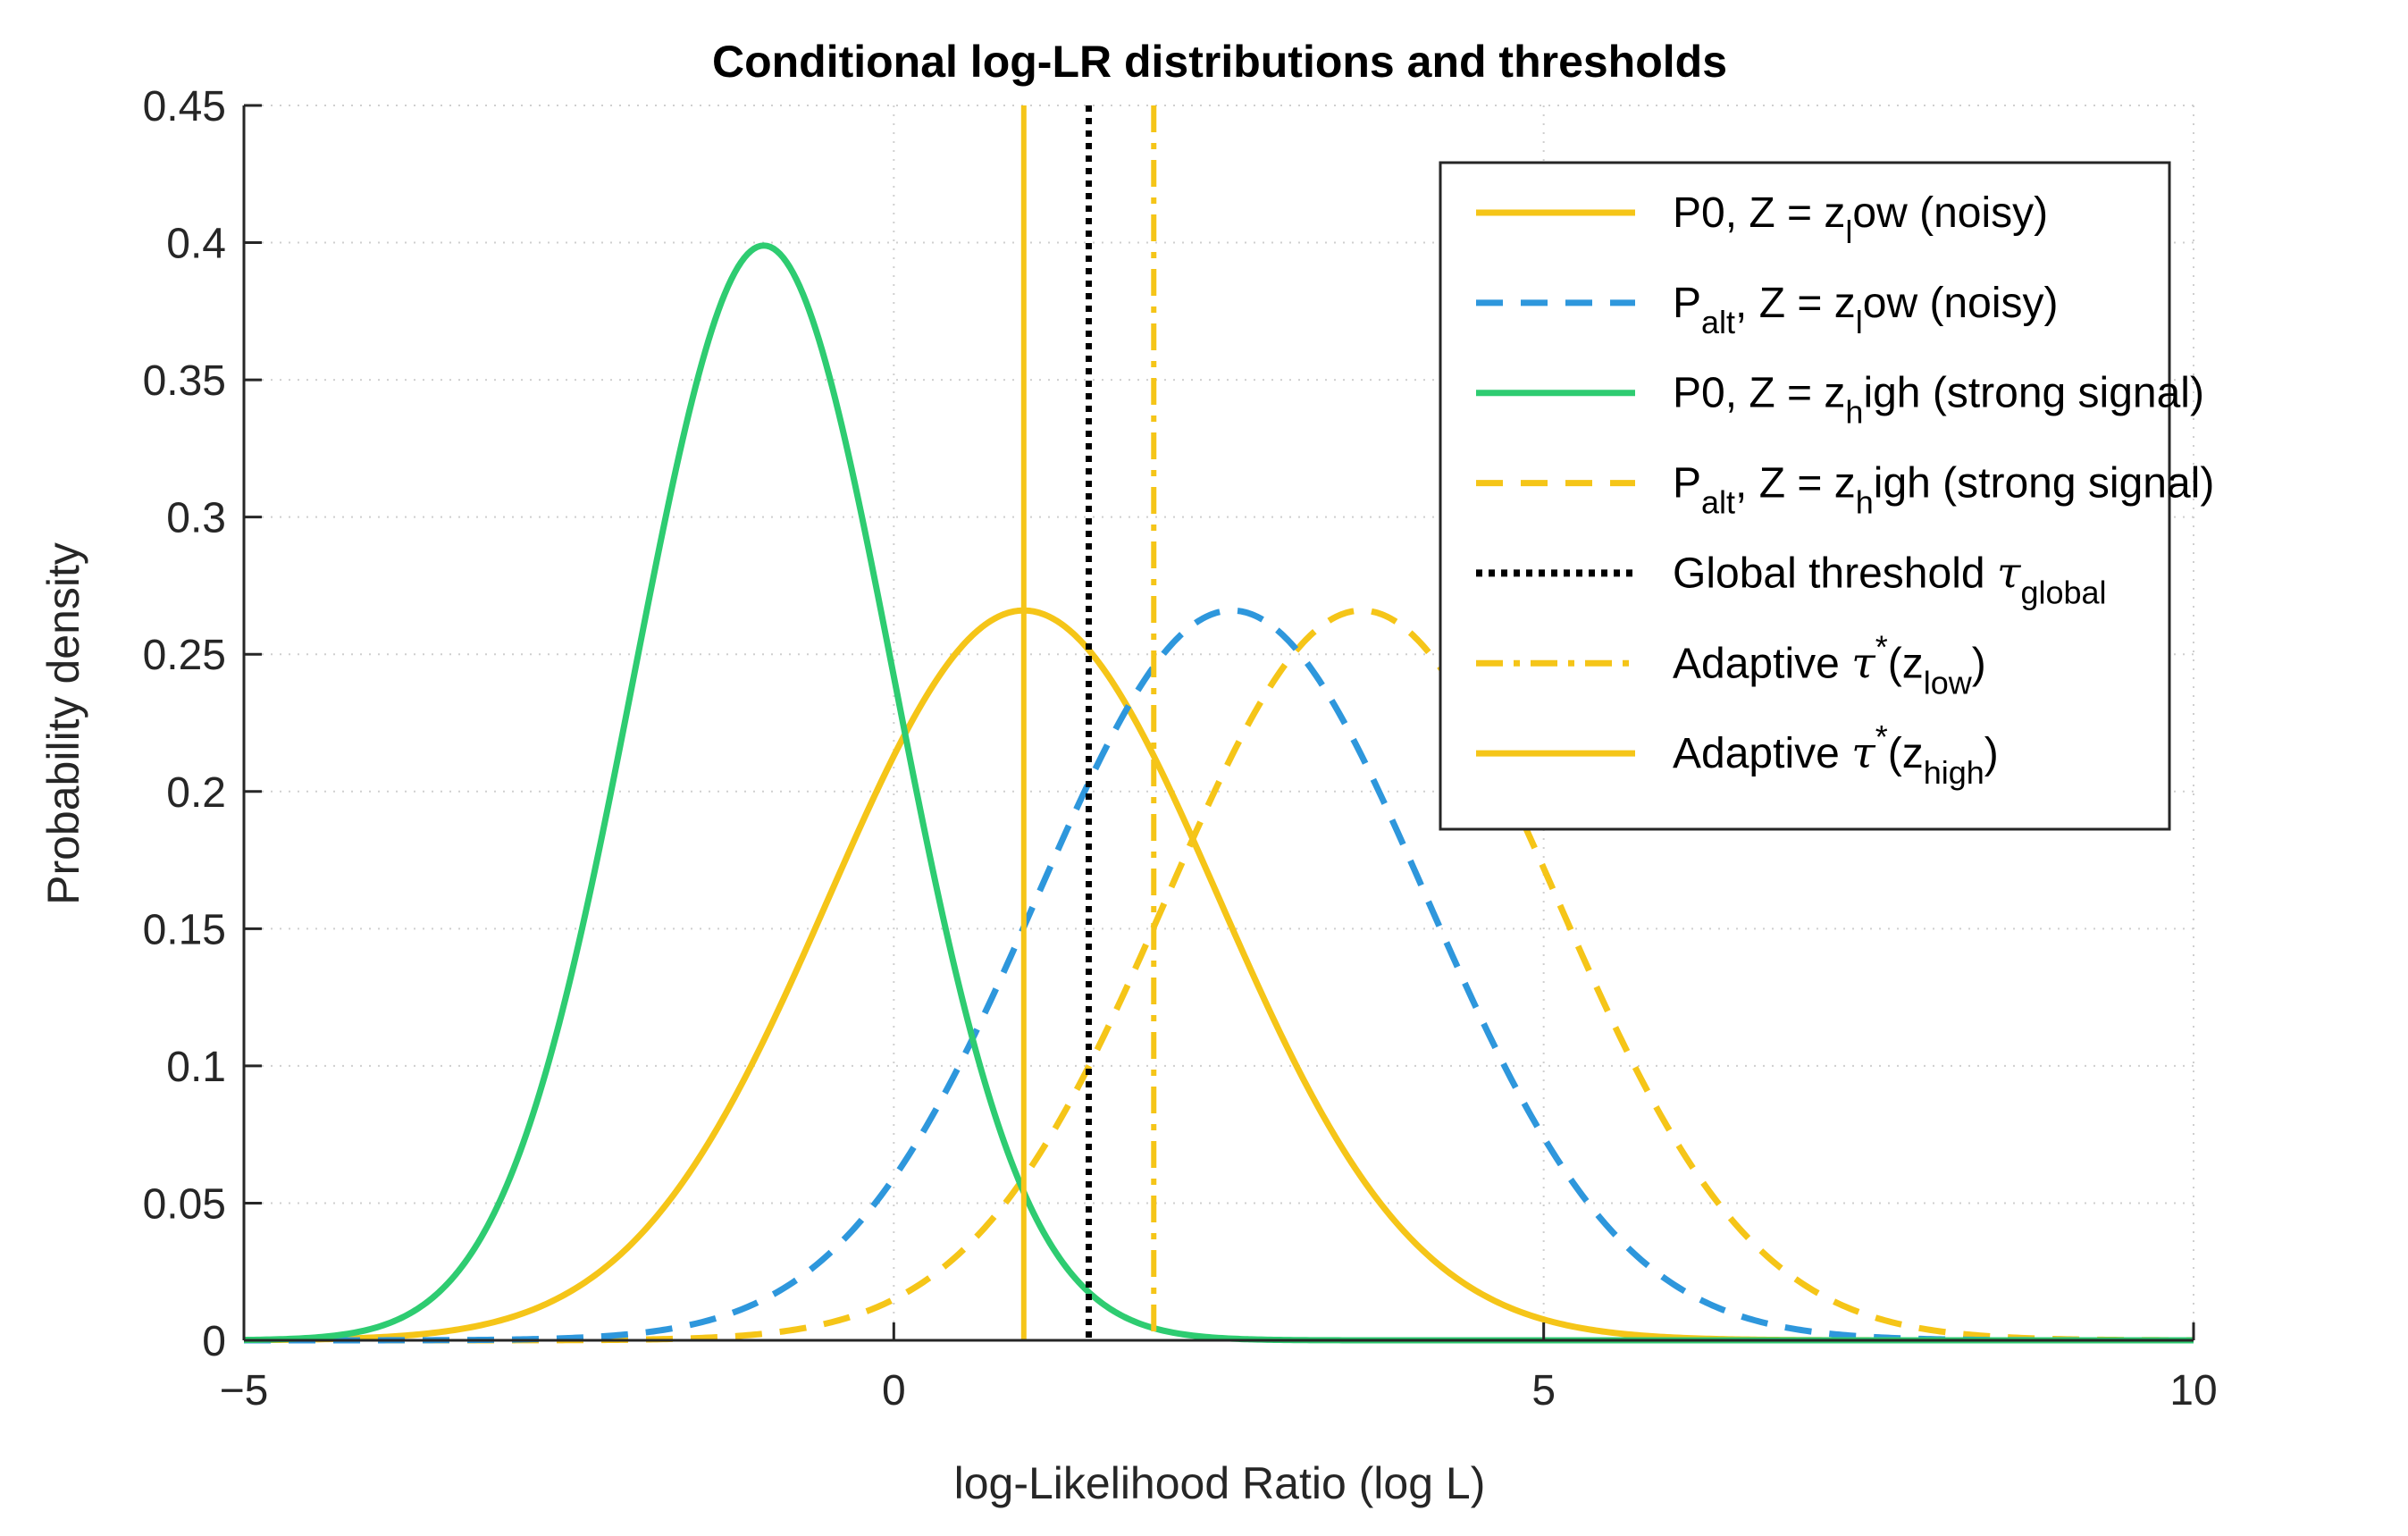 The image size is (2408, 1536). Describe the element at coordinates (196, 793) in the screenshot. I see `y-tick-label: 0.2` at that location.